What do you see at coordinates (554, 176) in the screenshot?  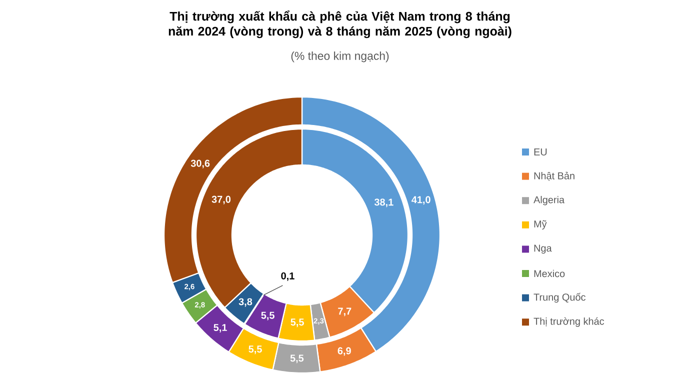 I see `legend-label: Nhật Bản` at bounding box center [554, 176].